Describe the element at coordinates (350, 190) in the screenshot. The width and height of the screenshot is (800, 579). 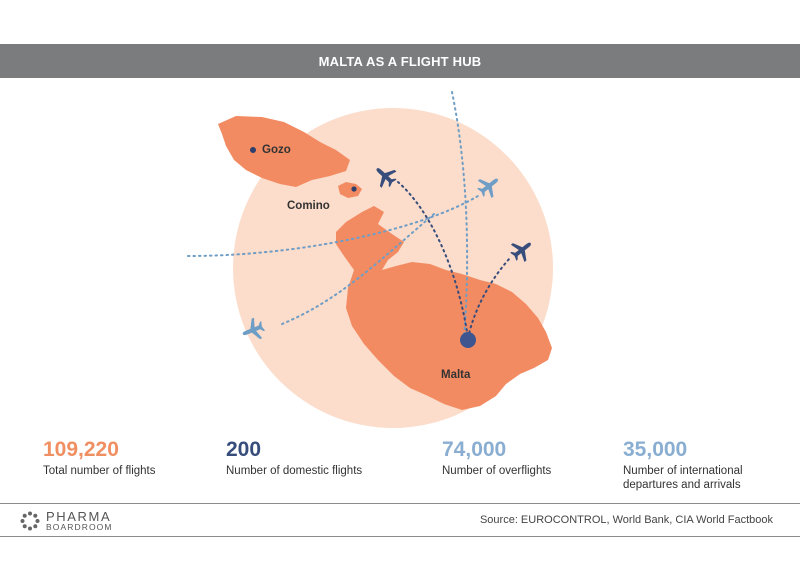
I see `comino-island` at that location.